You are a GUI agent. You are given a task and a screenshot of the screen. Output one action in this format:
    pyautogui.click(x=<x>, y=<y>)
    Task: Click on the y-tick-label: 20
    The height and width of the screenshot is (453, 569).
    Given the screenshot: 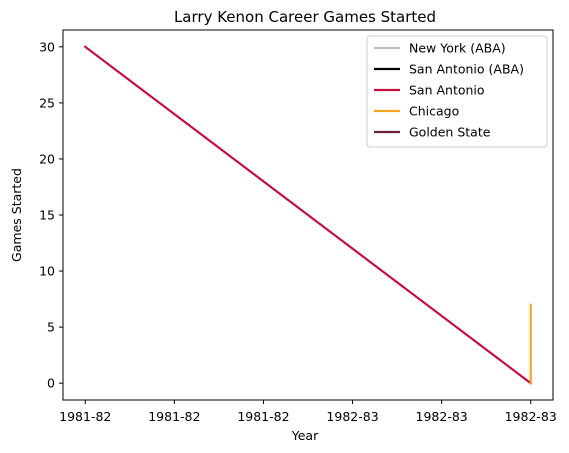 What is the action you would take?
    pyautogui.click(x=47, y=158)
    